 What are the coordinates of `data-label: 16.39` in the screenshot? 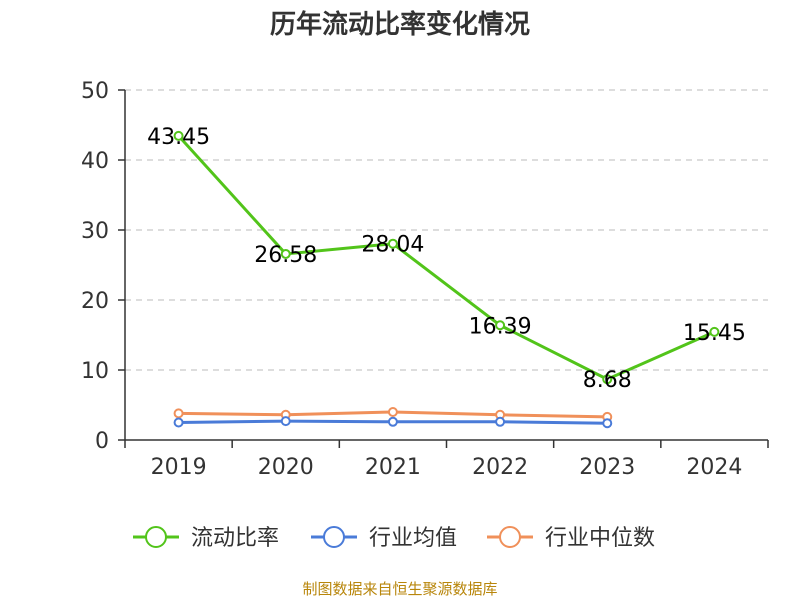 It's located at (500, 326).